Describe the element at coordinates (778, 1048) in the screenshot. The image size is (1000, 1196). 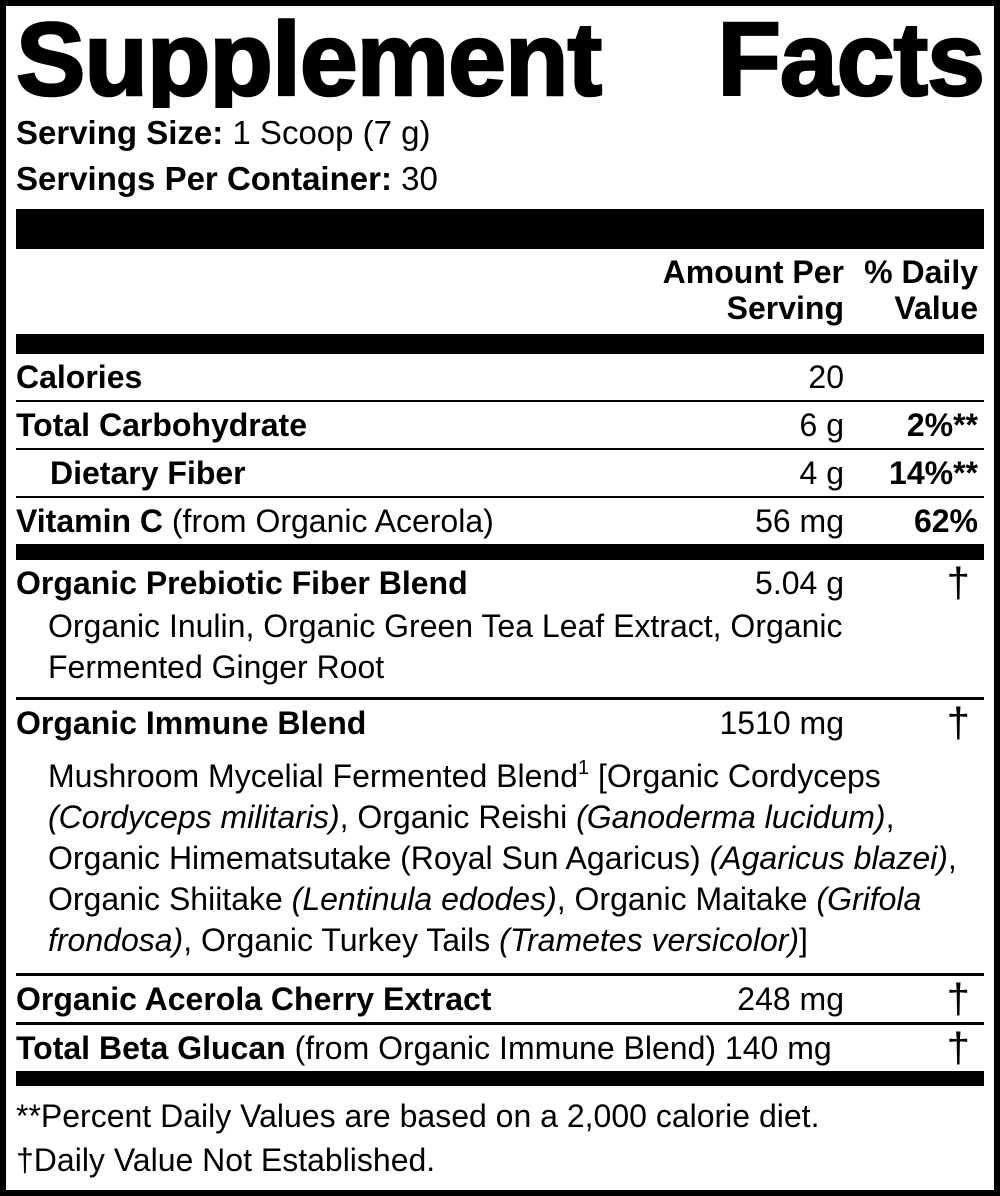
I see `blend-amount: 140 mg` at that location.